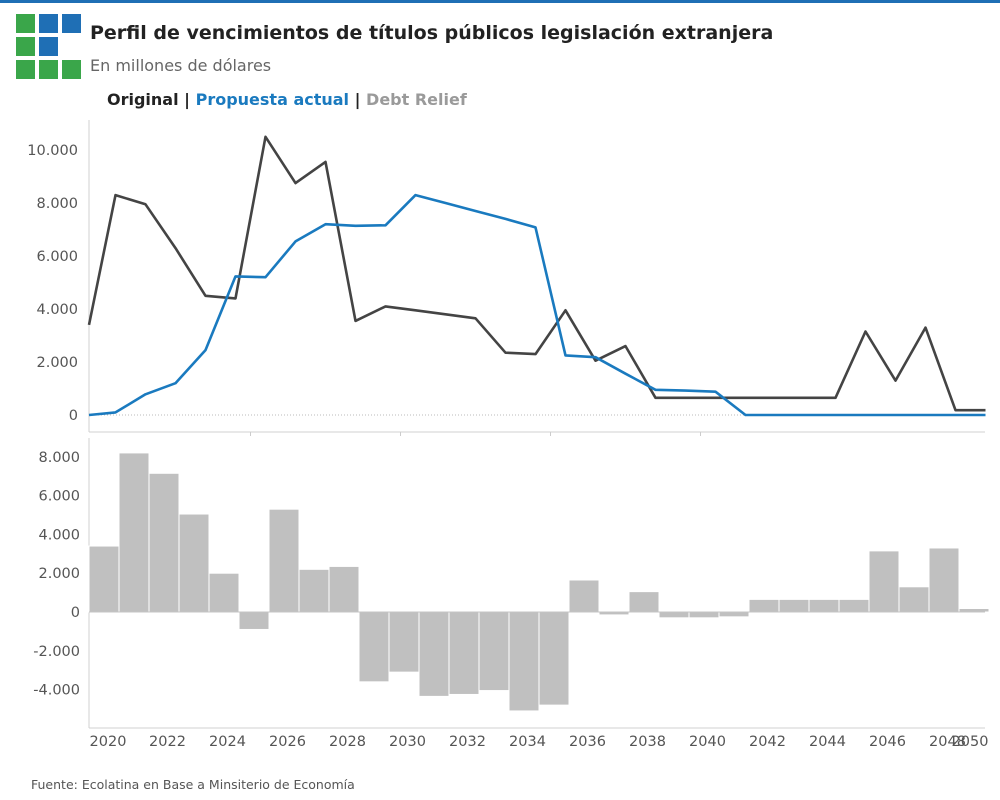 The width and height of the screenshot is (1000, 800). Describe the element at coordinates (59, 497) in the screenshot. I see `bottom-y-tick-label: 6.000` at that location.